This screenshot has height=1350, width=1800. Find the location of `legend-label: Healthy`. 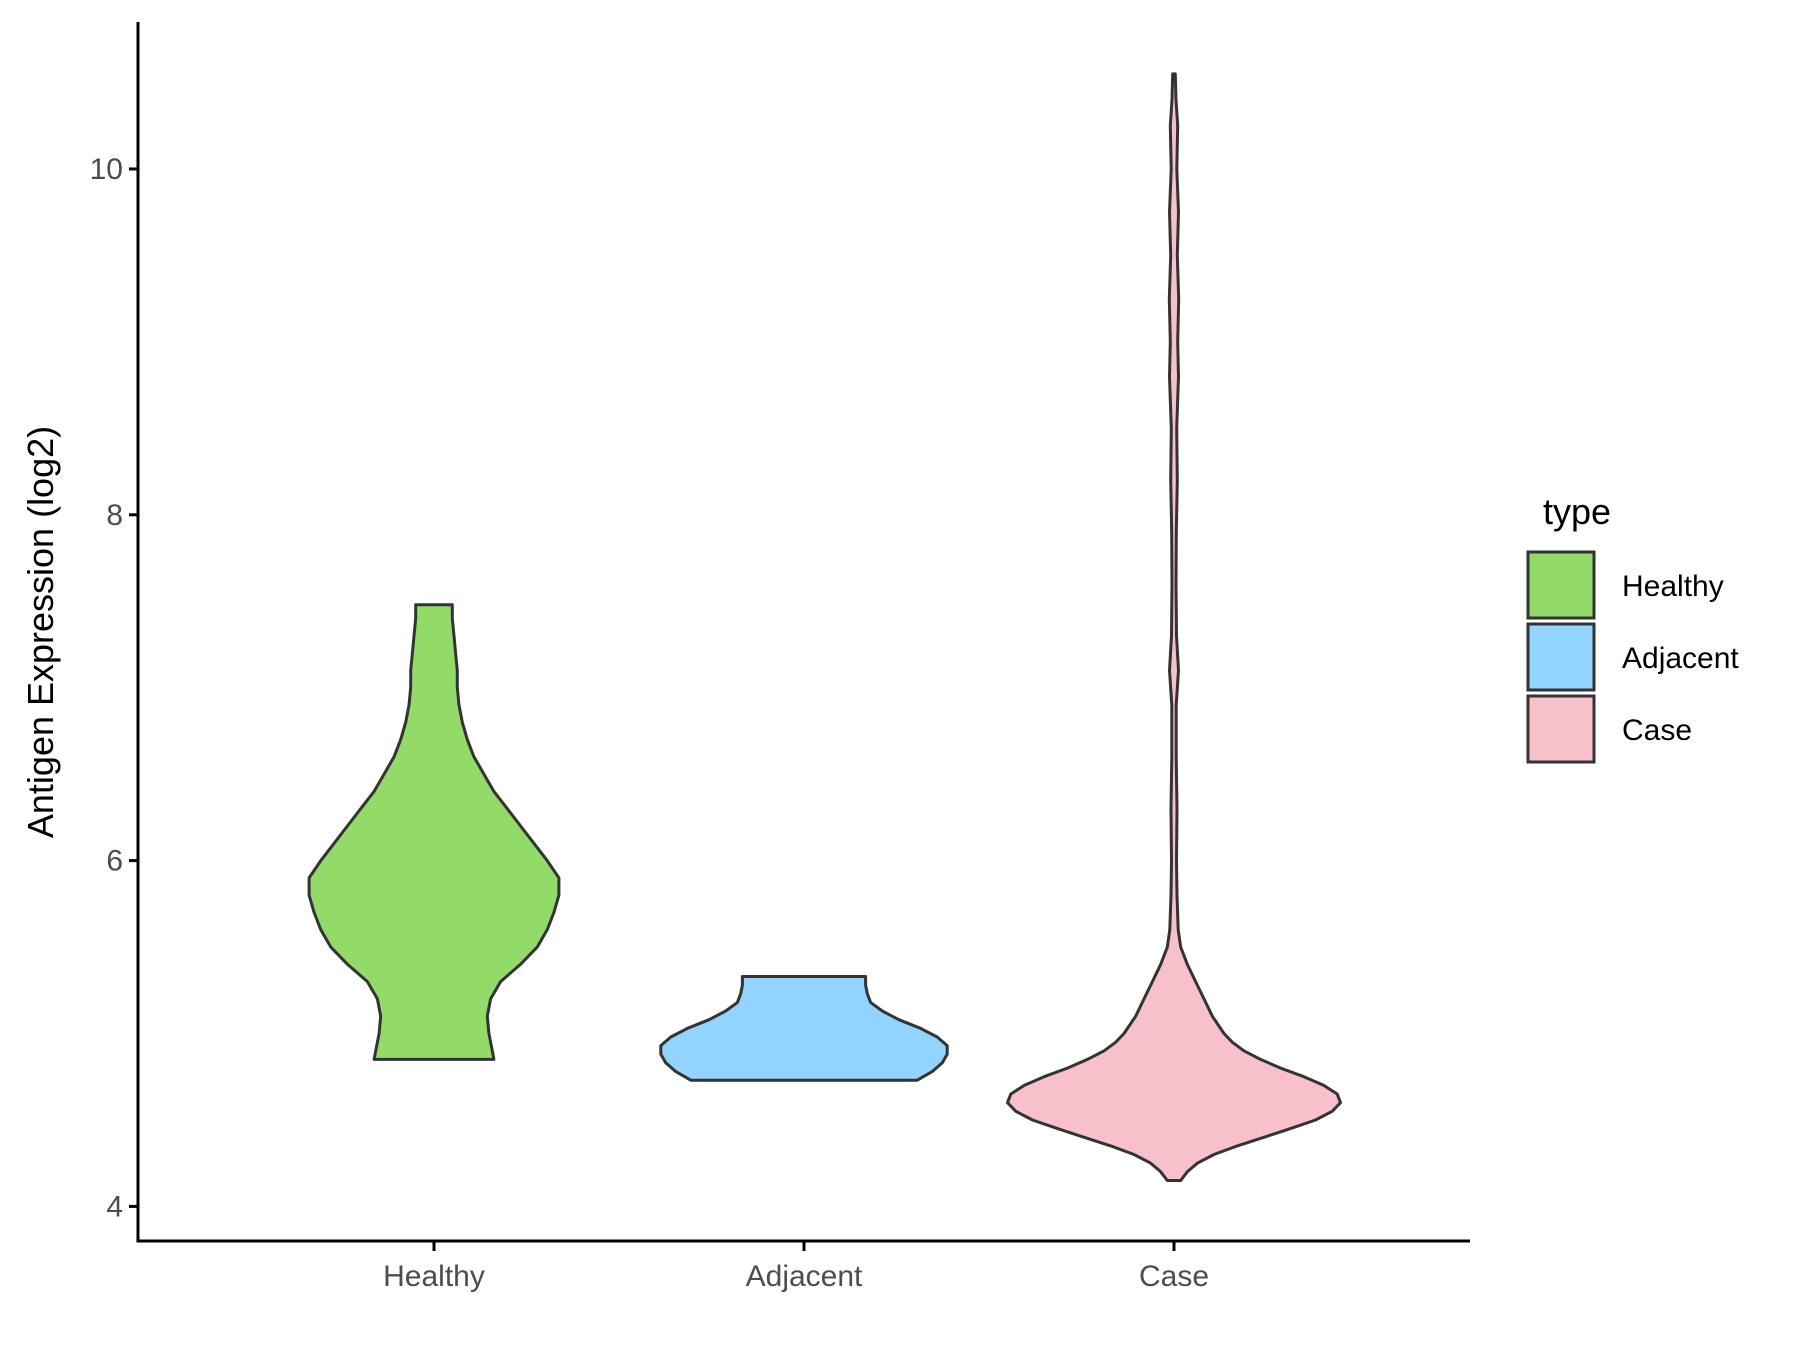

legend-label: Healthy is located at coordinates (1673, 586).